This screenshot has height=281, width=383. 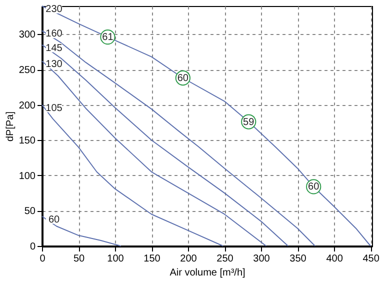 I want to click on annotation: 59, so click(x=249, y=122).